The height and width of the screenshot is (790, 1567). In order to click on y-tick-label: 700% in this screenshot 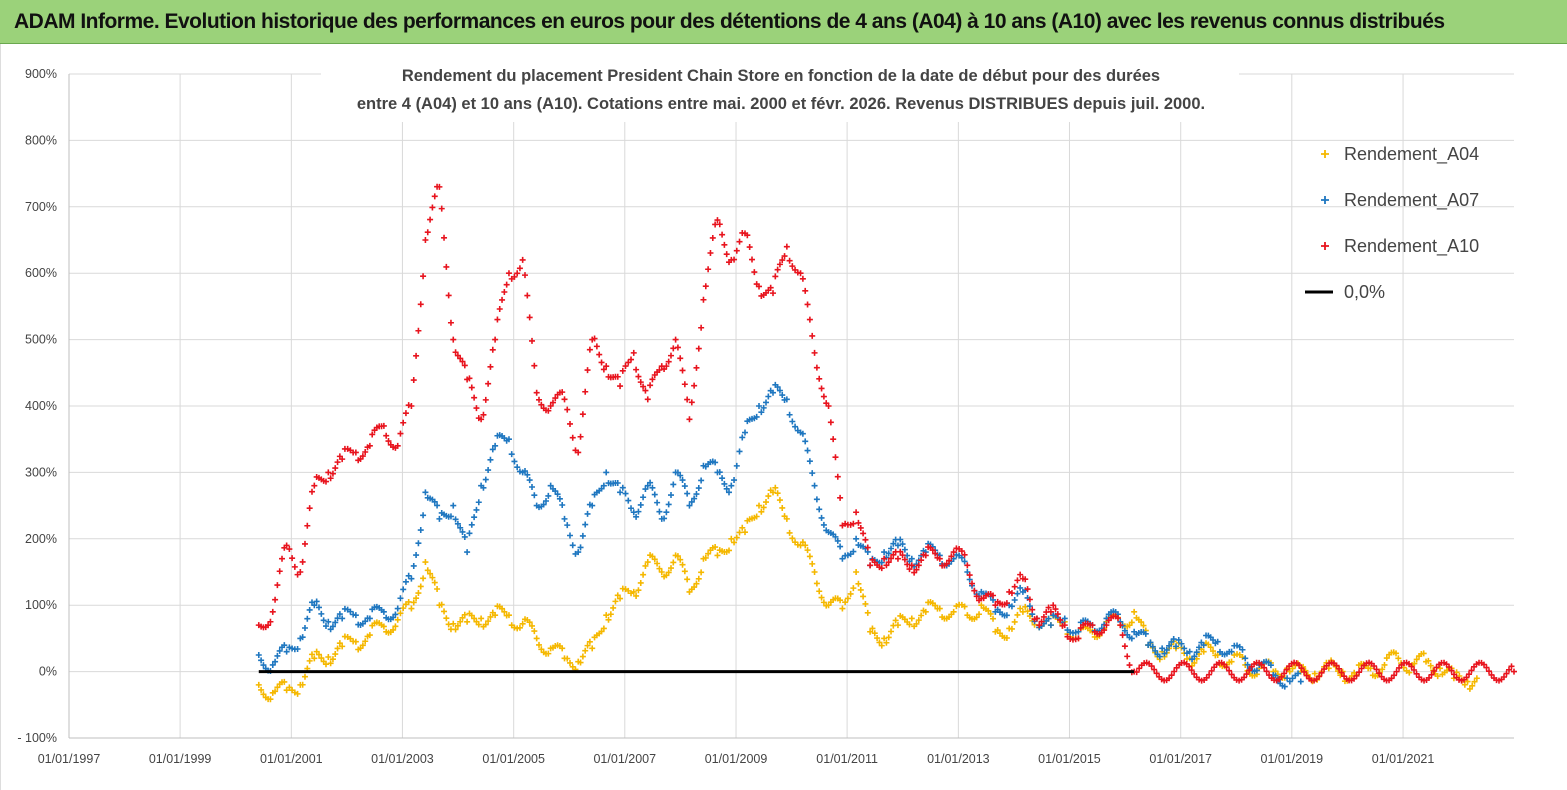, I will do `click(41, 207)`.